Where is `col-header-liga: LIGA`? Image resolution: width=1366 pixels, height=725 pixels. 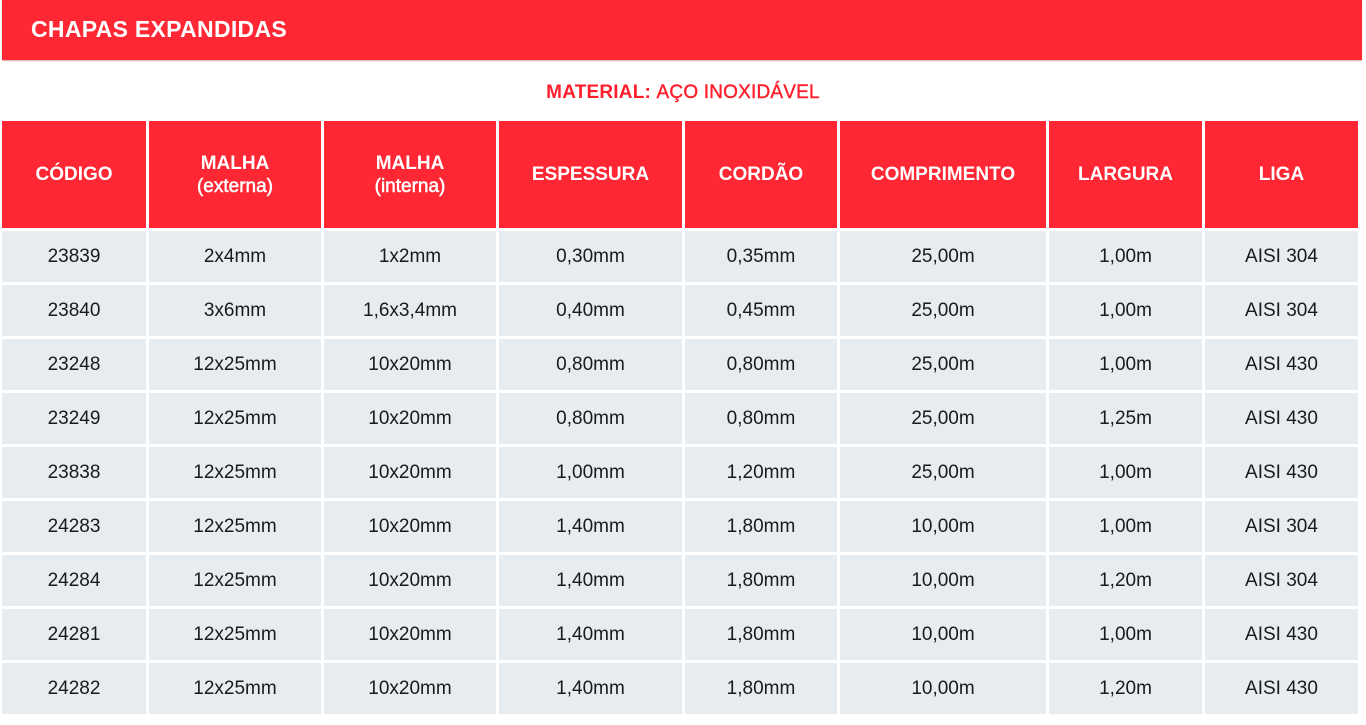
col-header-liga: LIGA is located at coordinates (1281, 174).